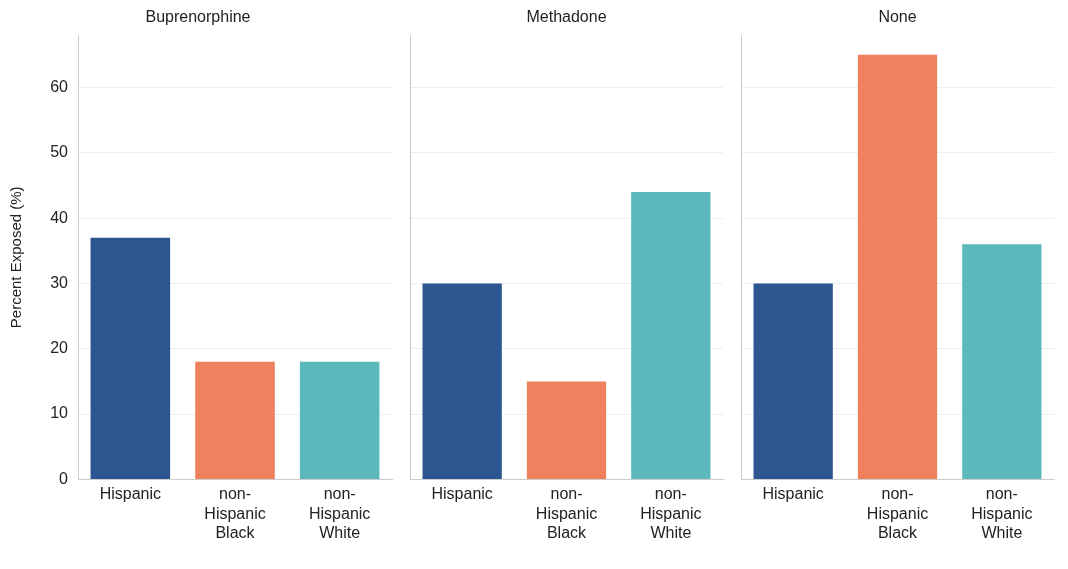  I want to click on y-tick-label: 20, so click(59, 348).